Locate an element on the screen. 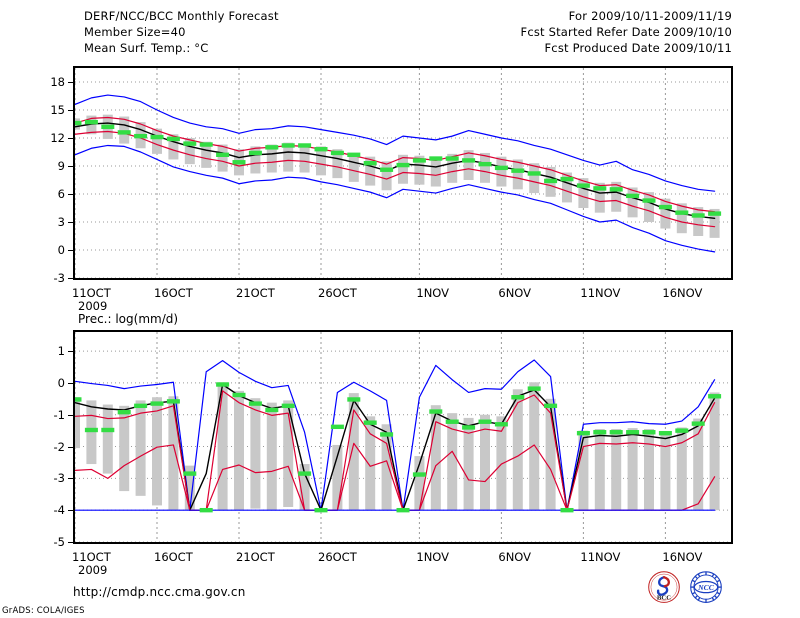 This screenshot has height=618, width=800. y-tick-label: -5 is located at coordinates (59, 542).